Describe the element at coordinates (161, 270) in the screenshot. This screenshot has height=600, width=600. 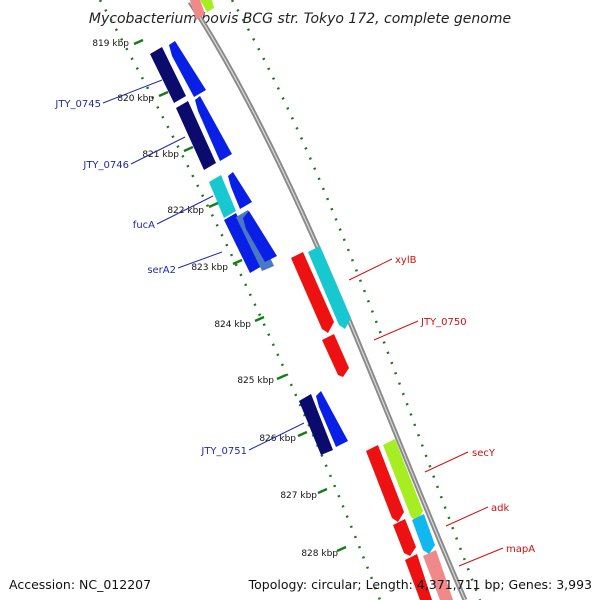
I see `gene-label: serA2` at that location.